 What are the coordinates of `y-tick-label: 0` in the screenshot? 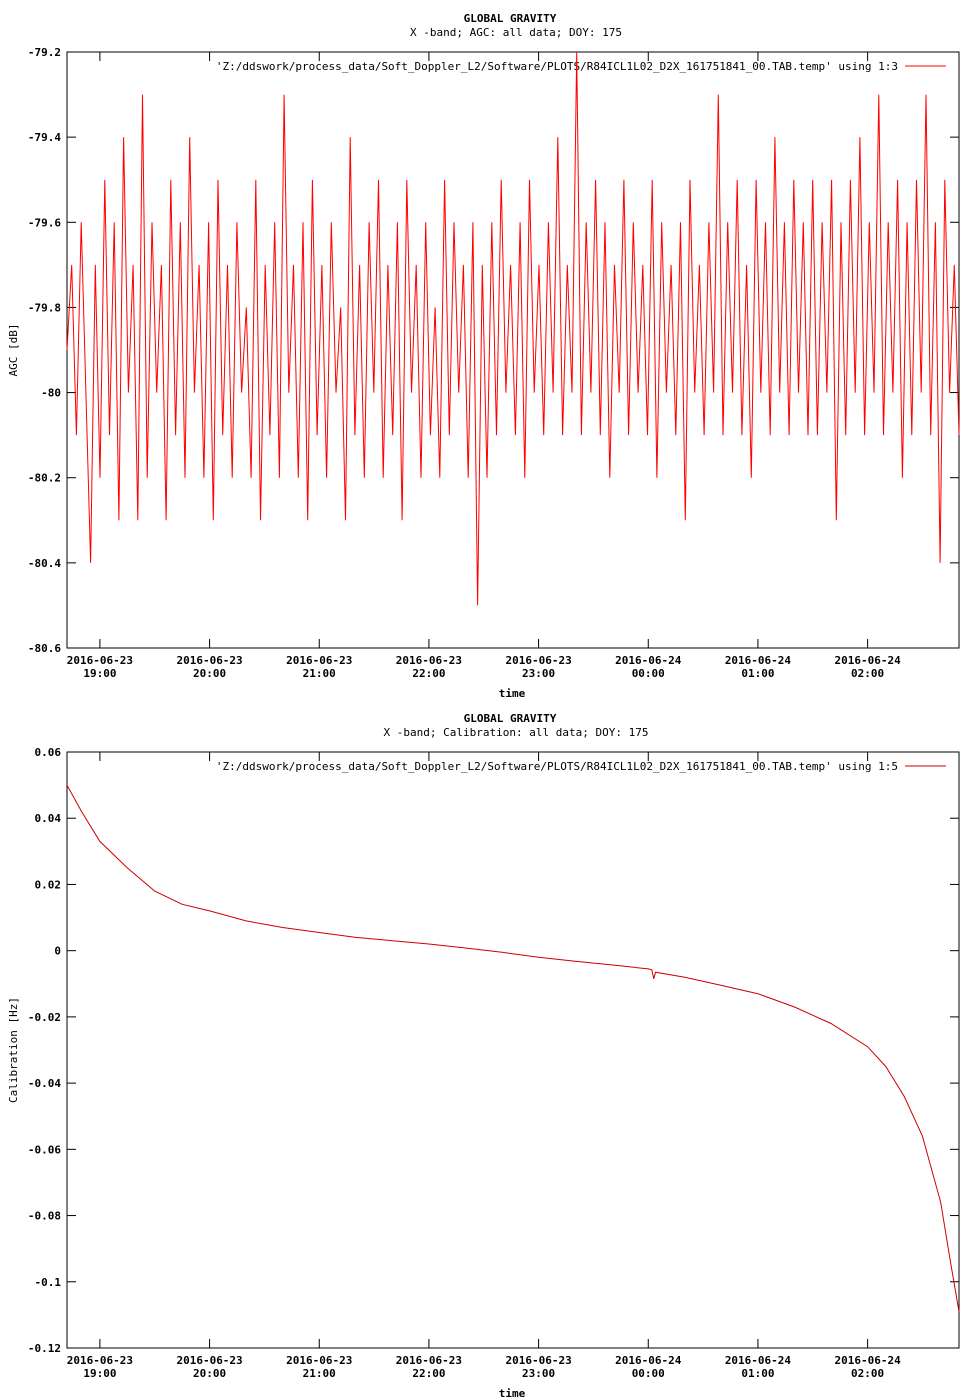 It's located at (57, 951).